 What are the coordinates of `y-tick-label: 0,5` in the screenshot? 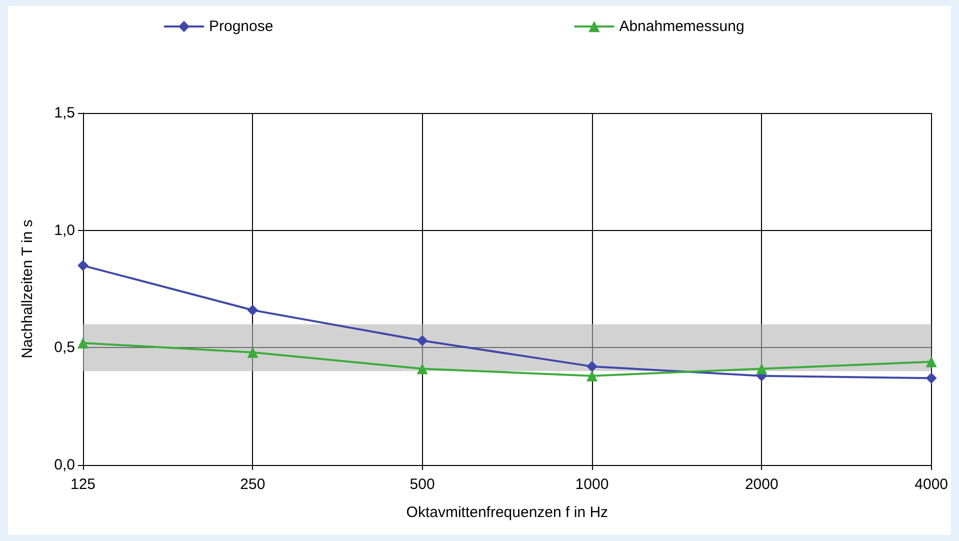 It's located at (64, 347).